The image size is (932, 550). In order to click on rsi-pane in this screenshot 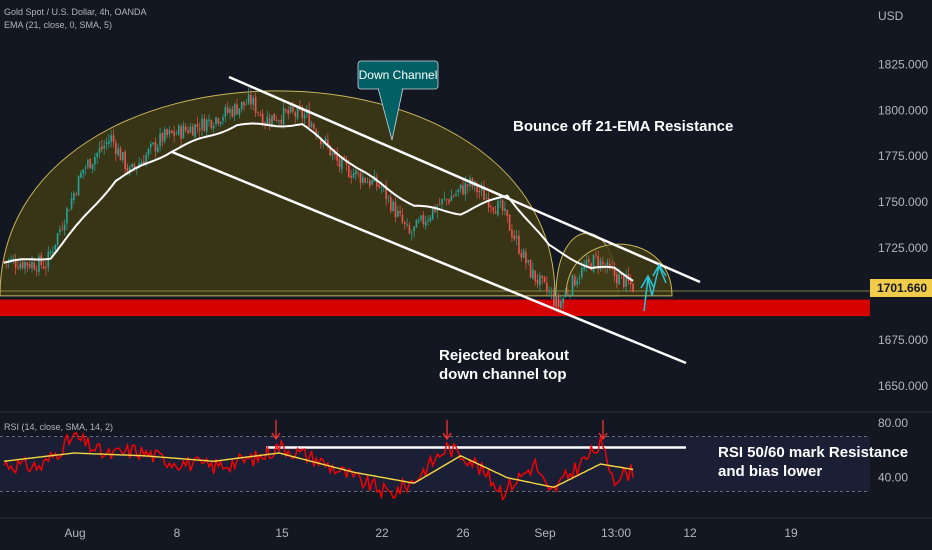, I will do `click(435, 460)`.